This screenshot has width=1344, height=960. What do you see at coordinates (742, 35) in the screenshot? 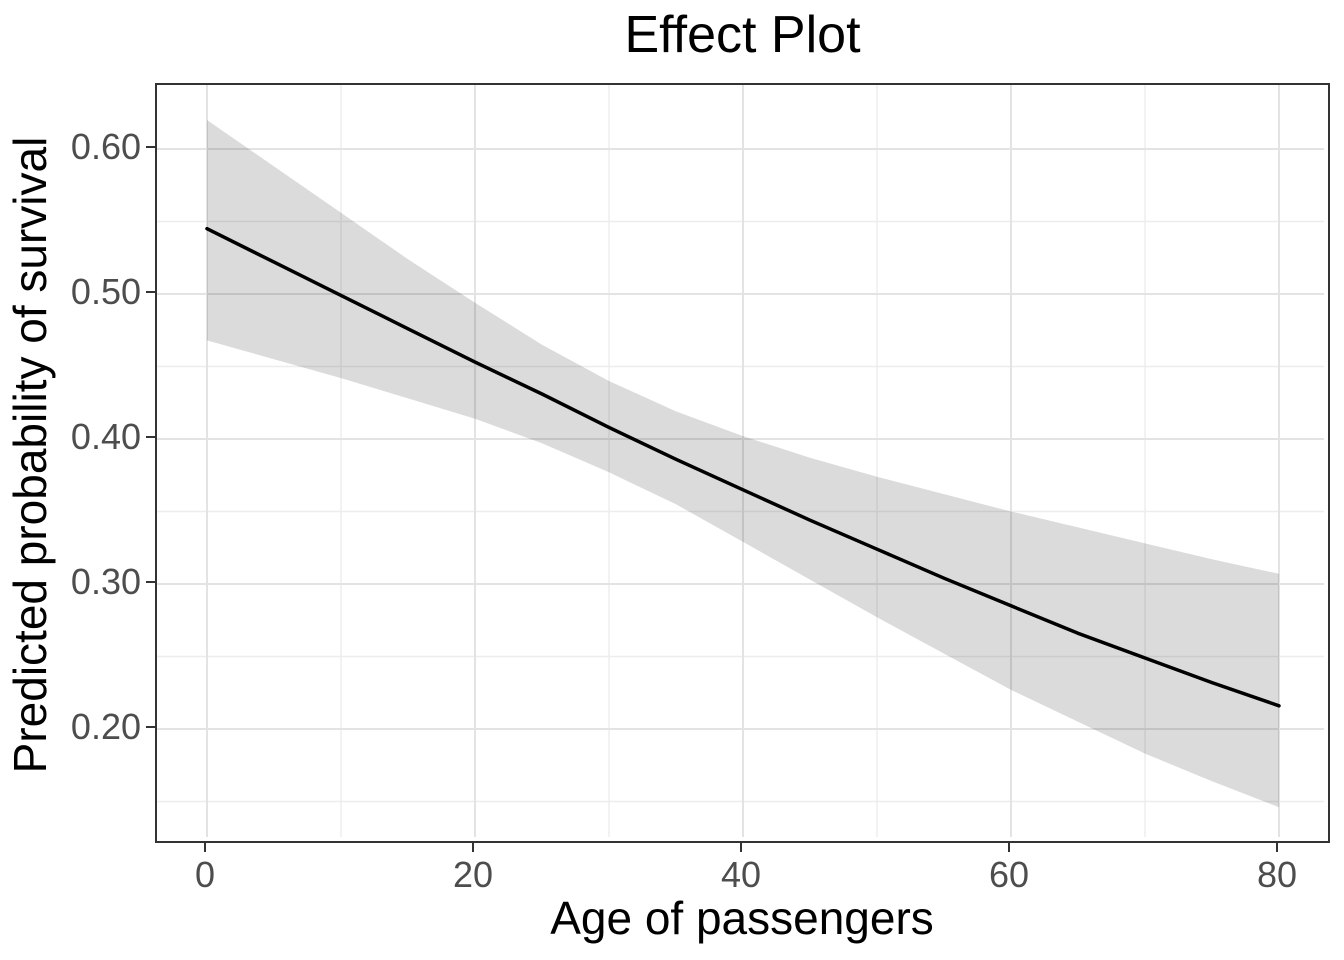
I see `chart-title: Effect Plot` at bounding box center [742, 35].